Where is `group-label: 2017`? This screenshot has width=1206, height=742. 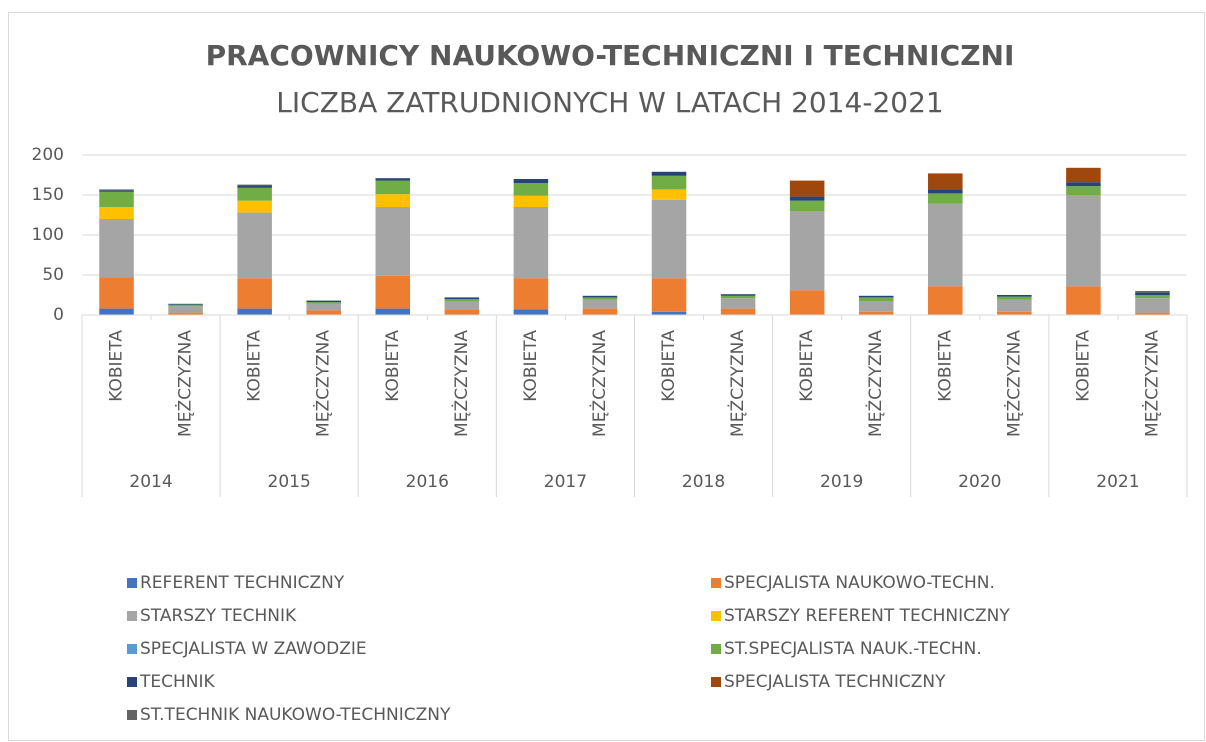
group-label: 2017 is located at coordinates (565, 482).